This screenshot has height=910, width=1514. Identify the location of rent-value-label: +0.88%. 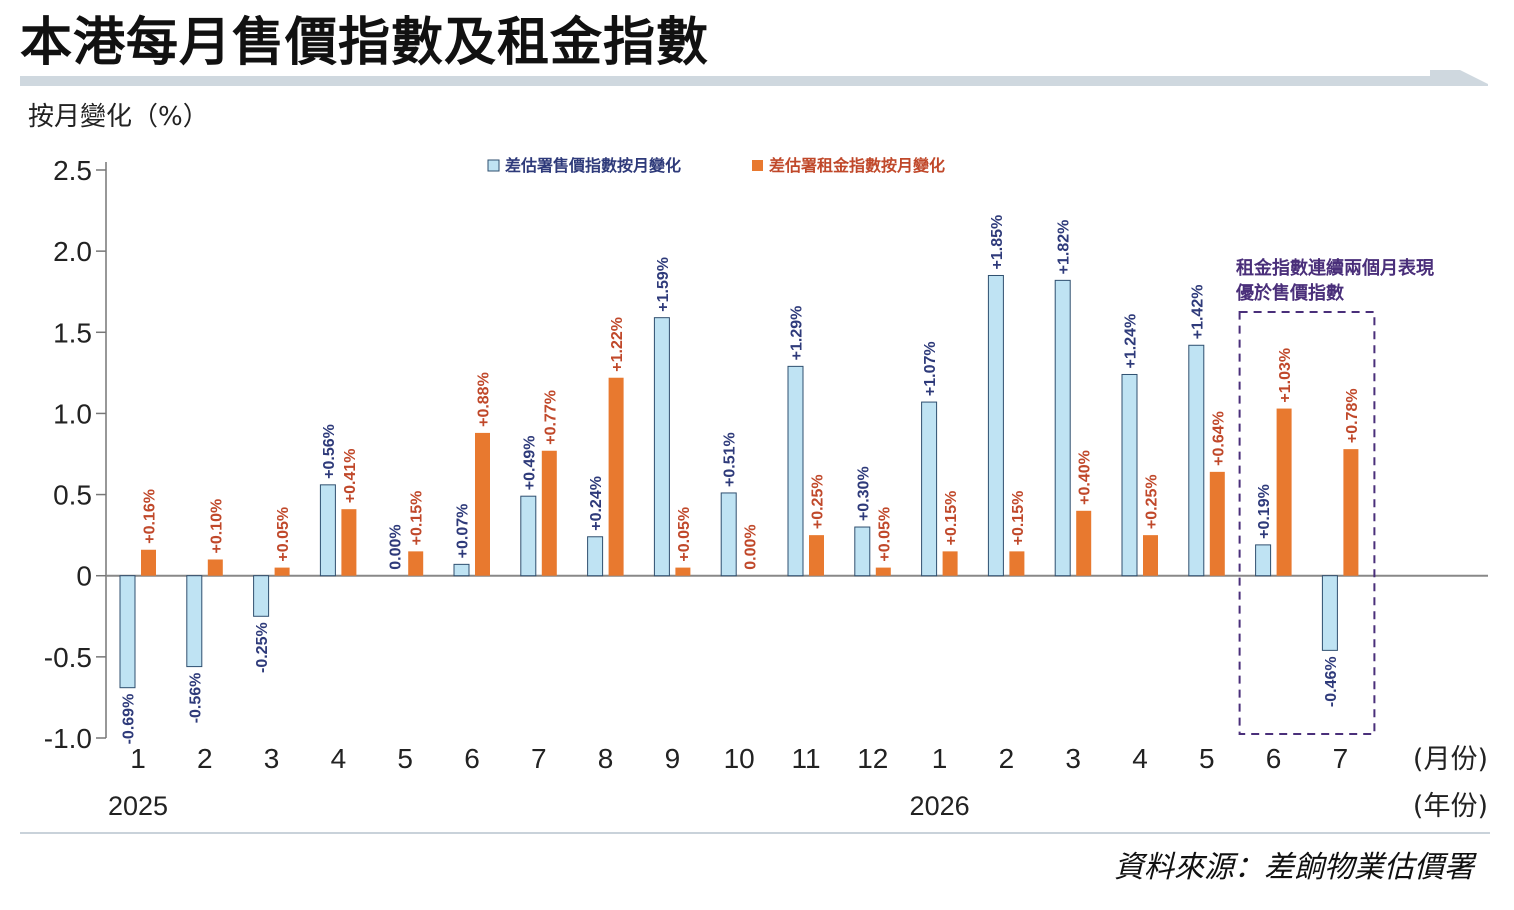
(484, 399).